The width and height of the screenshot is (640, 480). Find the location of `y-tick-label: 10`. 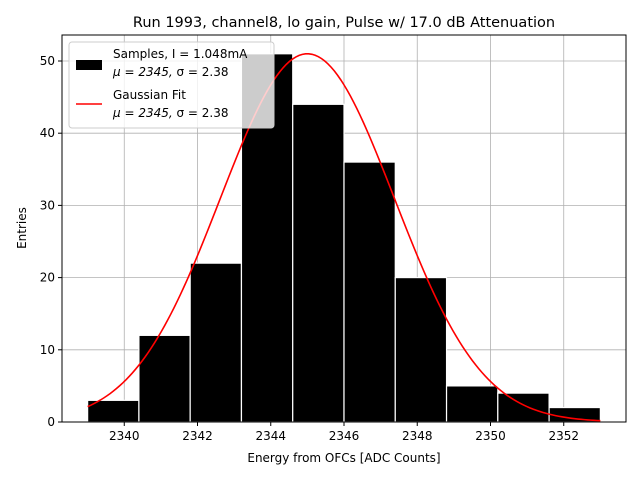

y-tick-label: 10 is located at coordinates (47, 350).